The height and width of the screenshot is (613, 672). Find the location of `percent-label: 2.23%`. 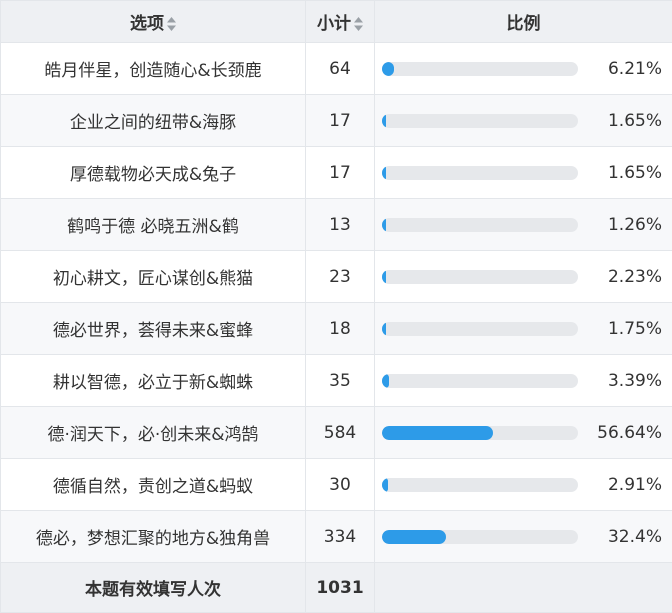

percent-label: 2.23% is located at coordinates (635, 277).